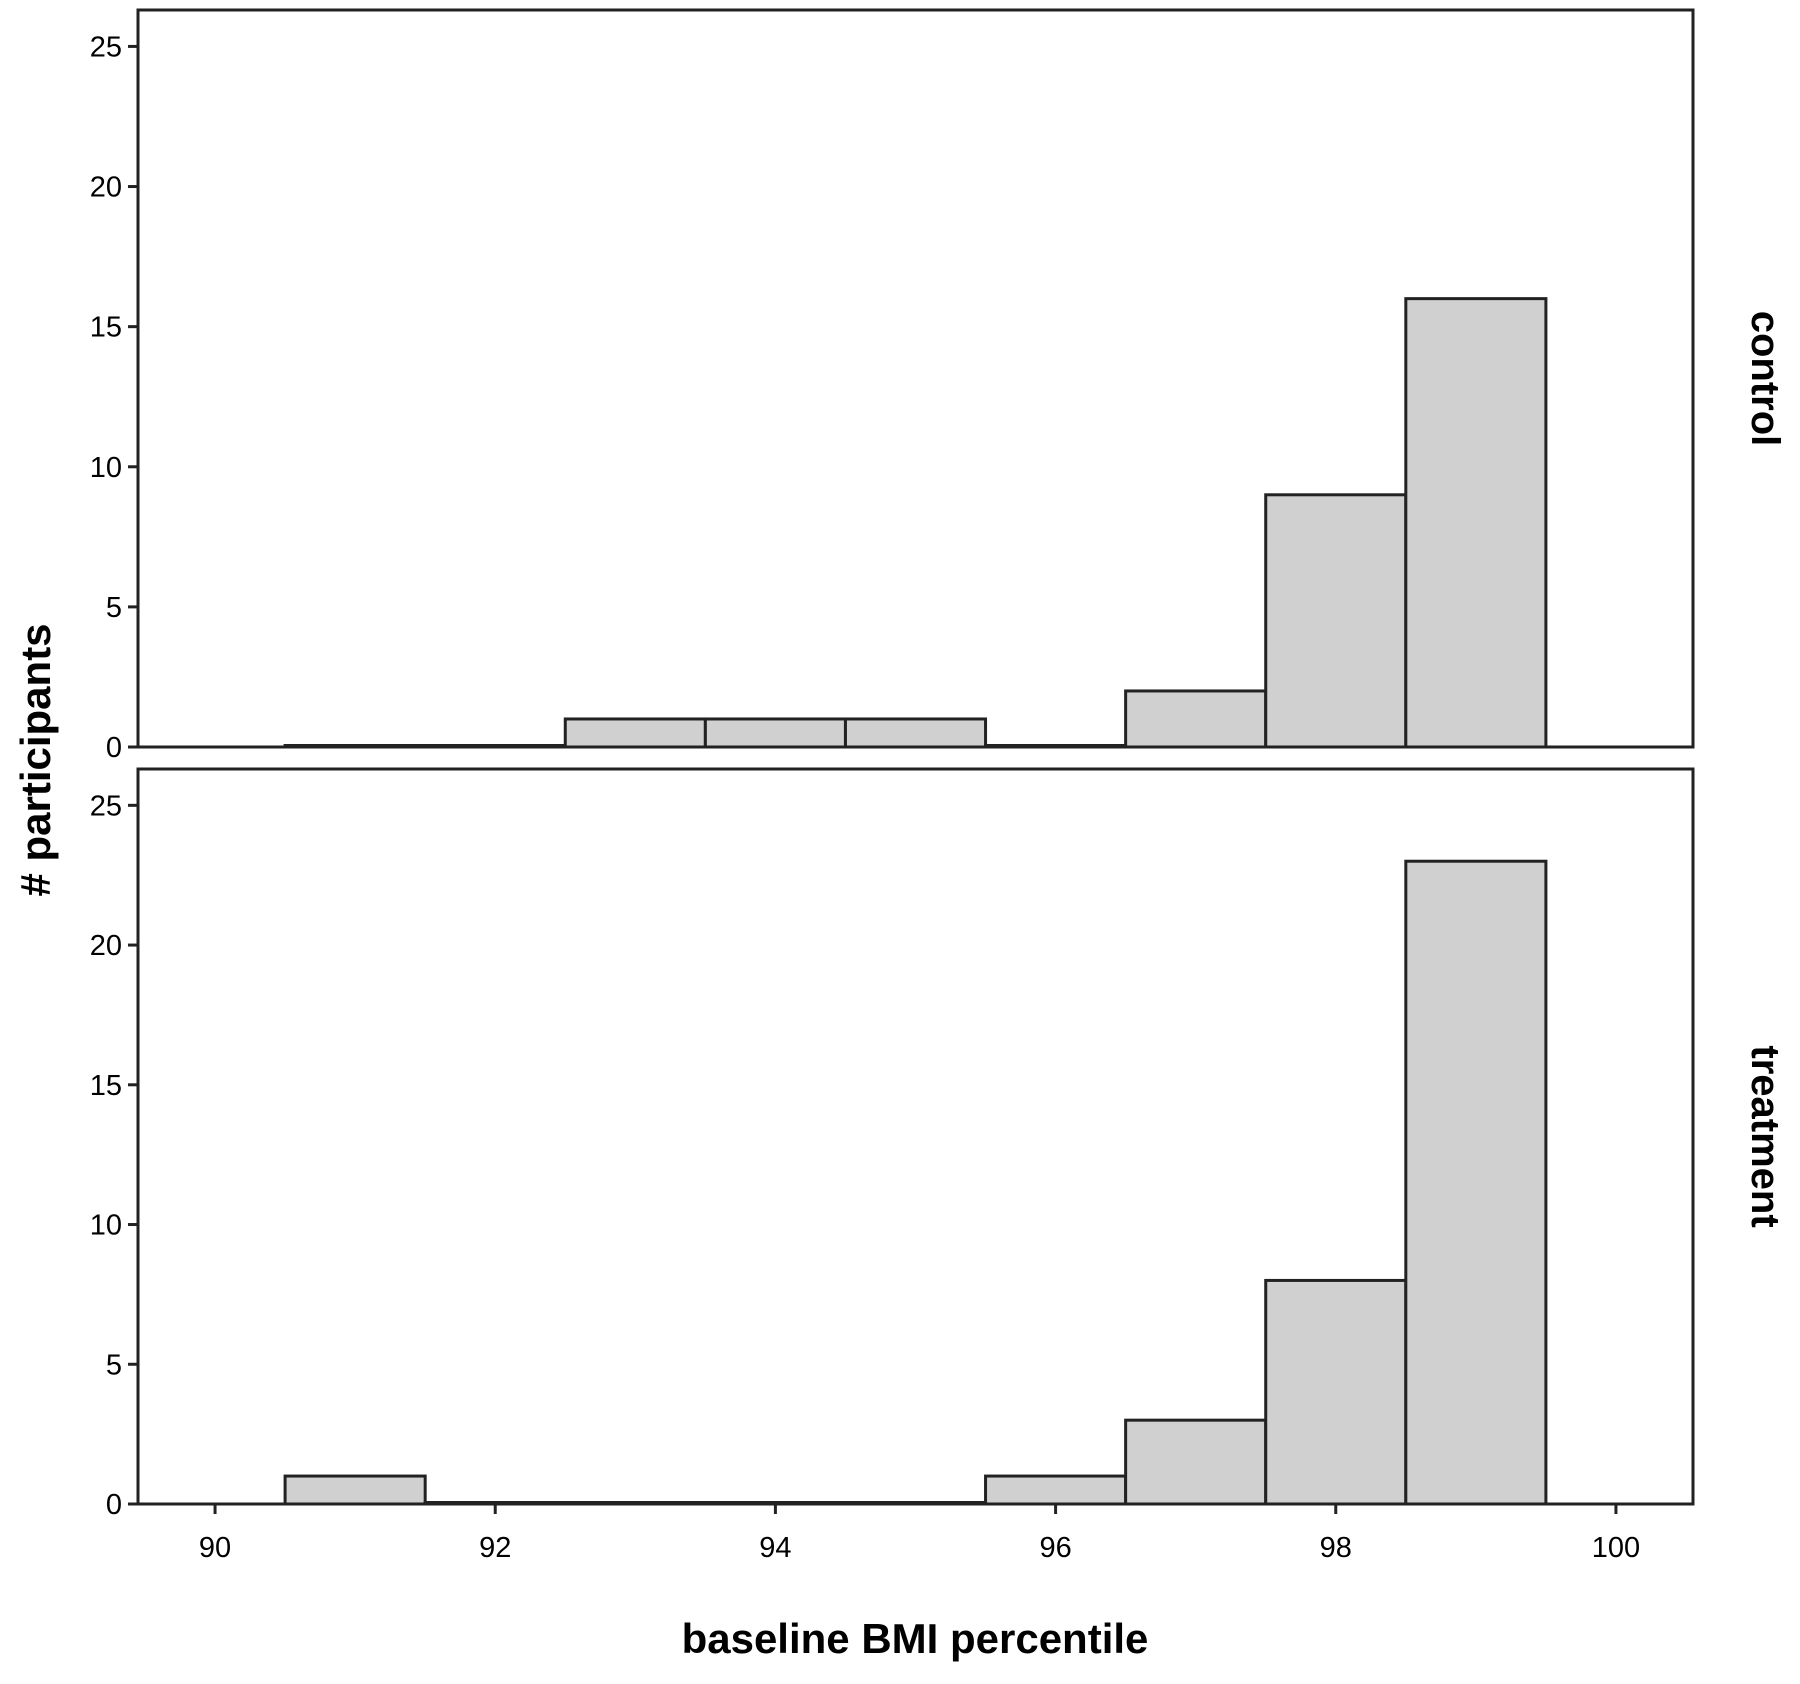  I want to click on x-tick-label: 94, so click(775, 1548).